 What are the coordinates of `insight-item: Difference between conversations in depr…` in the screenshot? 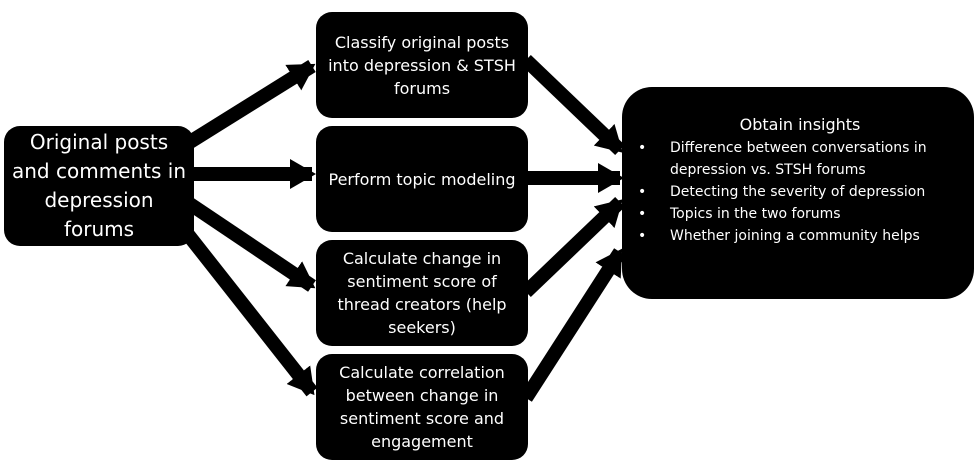 It's located at (800, 159).